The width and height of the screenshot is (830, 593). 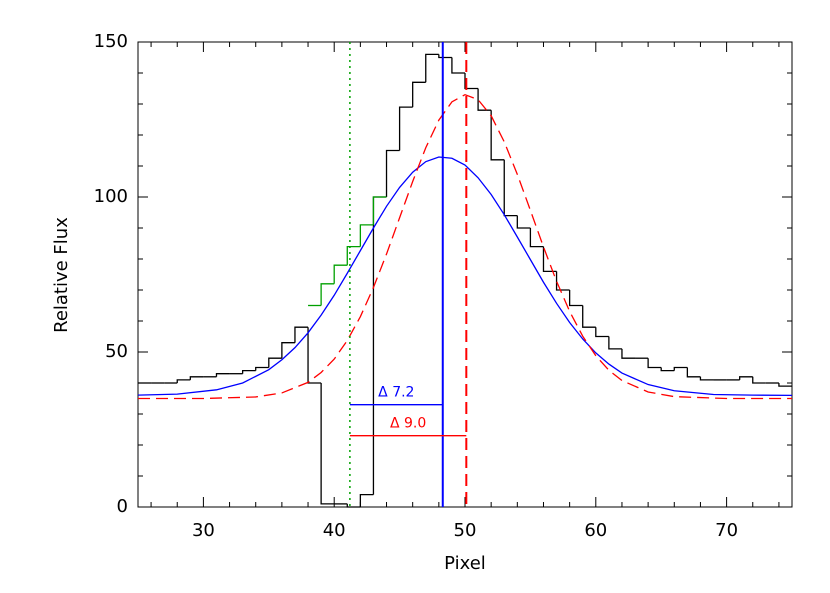 I want to click on x-axis-title: Pixel, so click(x=465, y=563).